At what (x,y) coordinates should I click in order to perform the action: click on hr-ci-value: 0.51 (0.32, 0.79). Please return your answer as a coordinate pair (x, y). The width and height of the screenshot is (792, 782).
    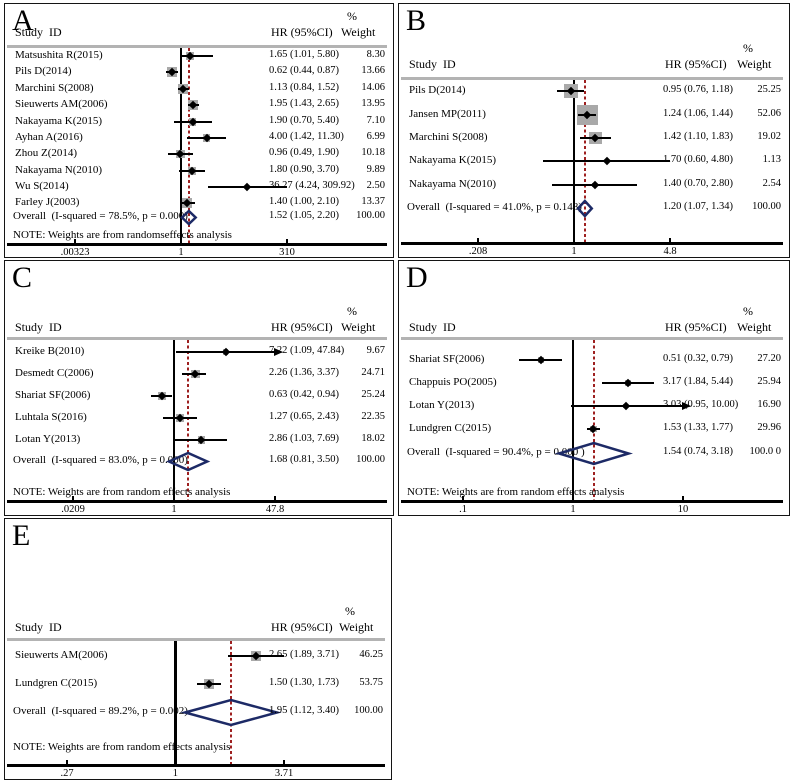
    Looking at the image, I should click on (698, 358).